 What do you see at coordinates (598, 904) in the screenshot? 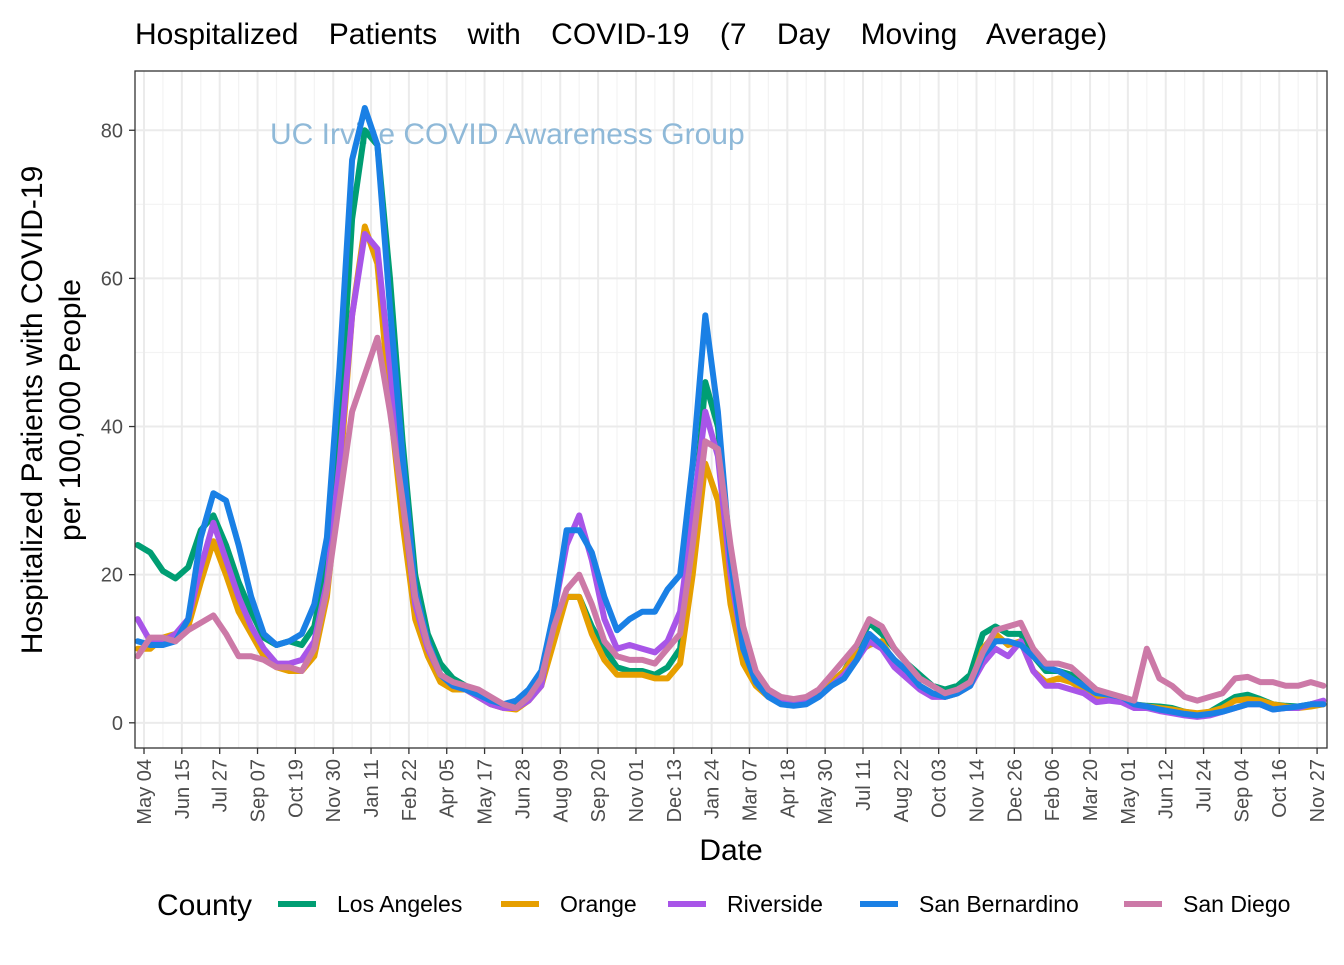
I see `legend-label-orange: Orange` at bounding box center [598, 904].